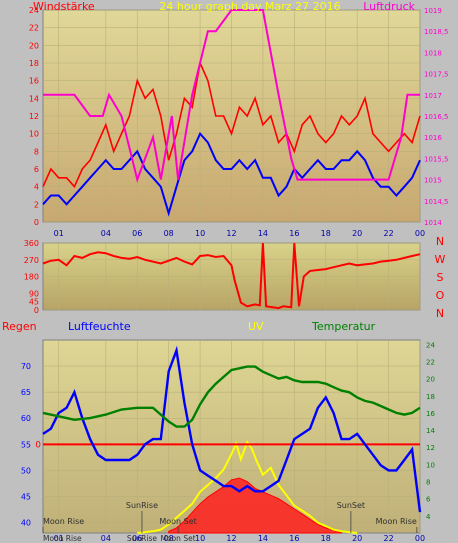 The height and width of the screenshot is (543, 458). I want to click on series-direction-line, so click(231, 276).